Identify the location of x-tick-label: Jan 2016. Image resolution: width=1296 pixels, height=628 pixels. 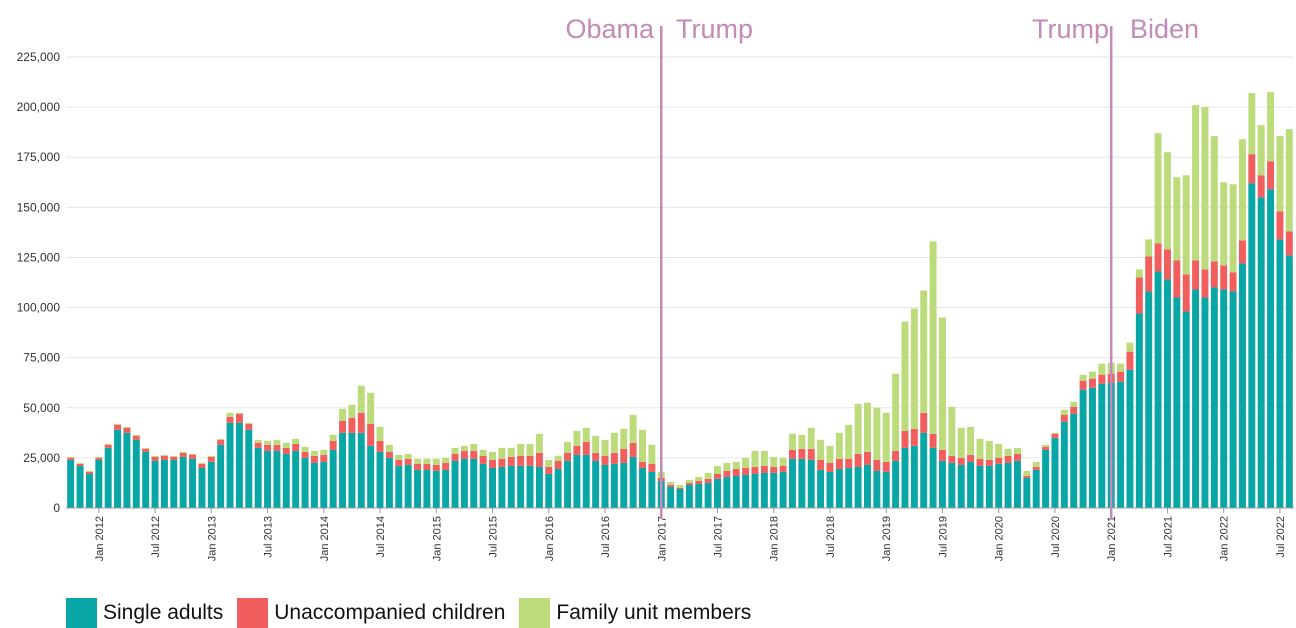
(550, 538).